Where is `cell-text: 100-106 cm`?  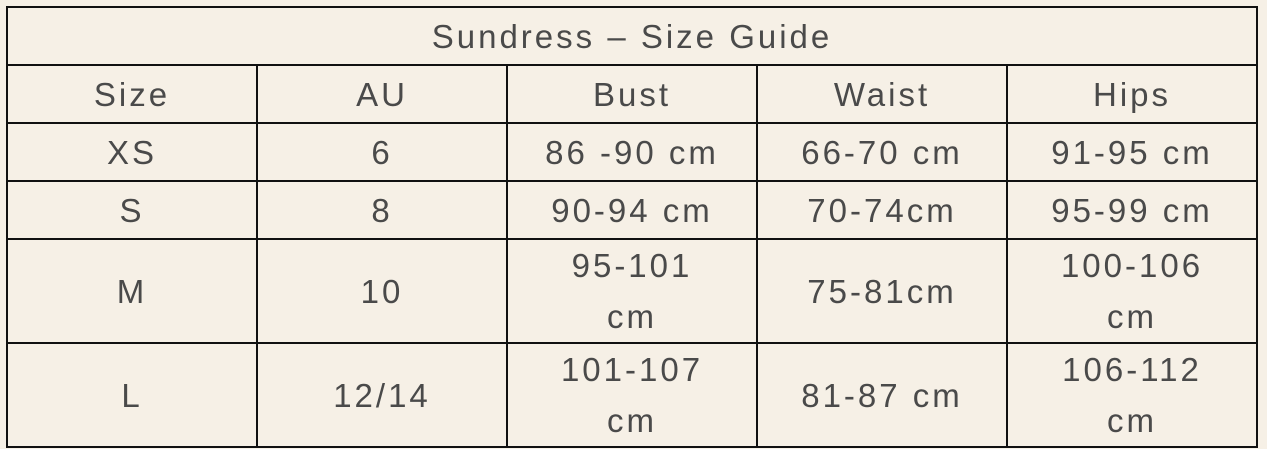
cell-text: 100-106 cm is located at coordinates (1132, 291).